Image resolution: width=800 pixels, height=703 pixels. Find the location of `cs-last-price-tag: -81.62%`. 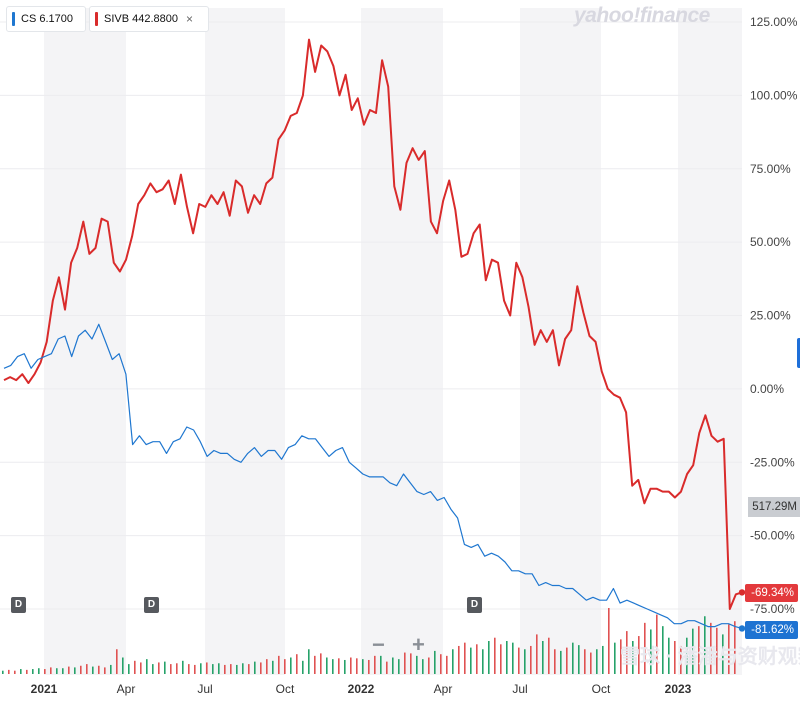

cs-last-price-tag: -81.62% is located at coordinates (771, 630).